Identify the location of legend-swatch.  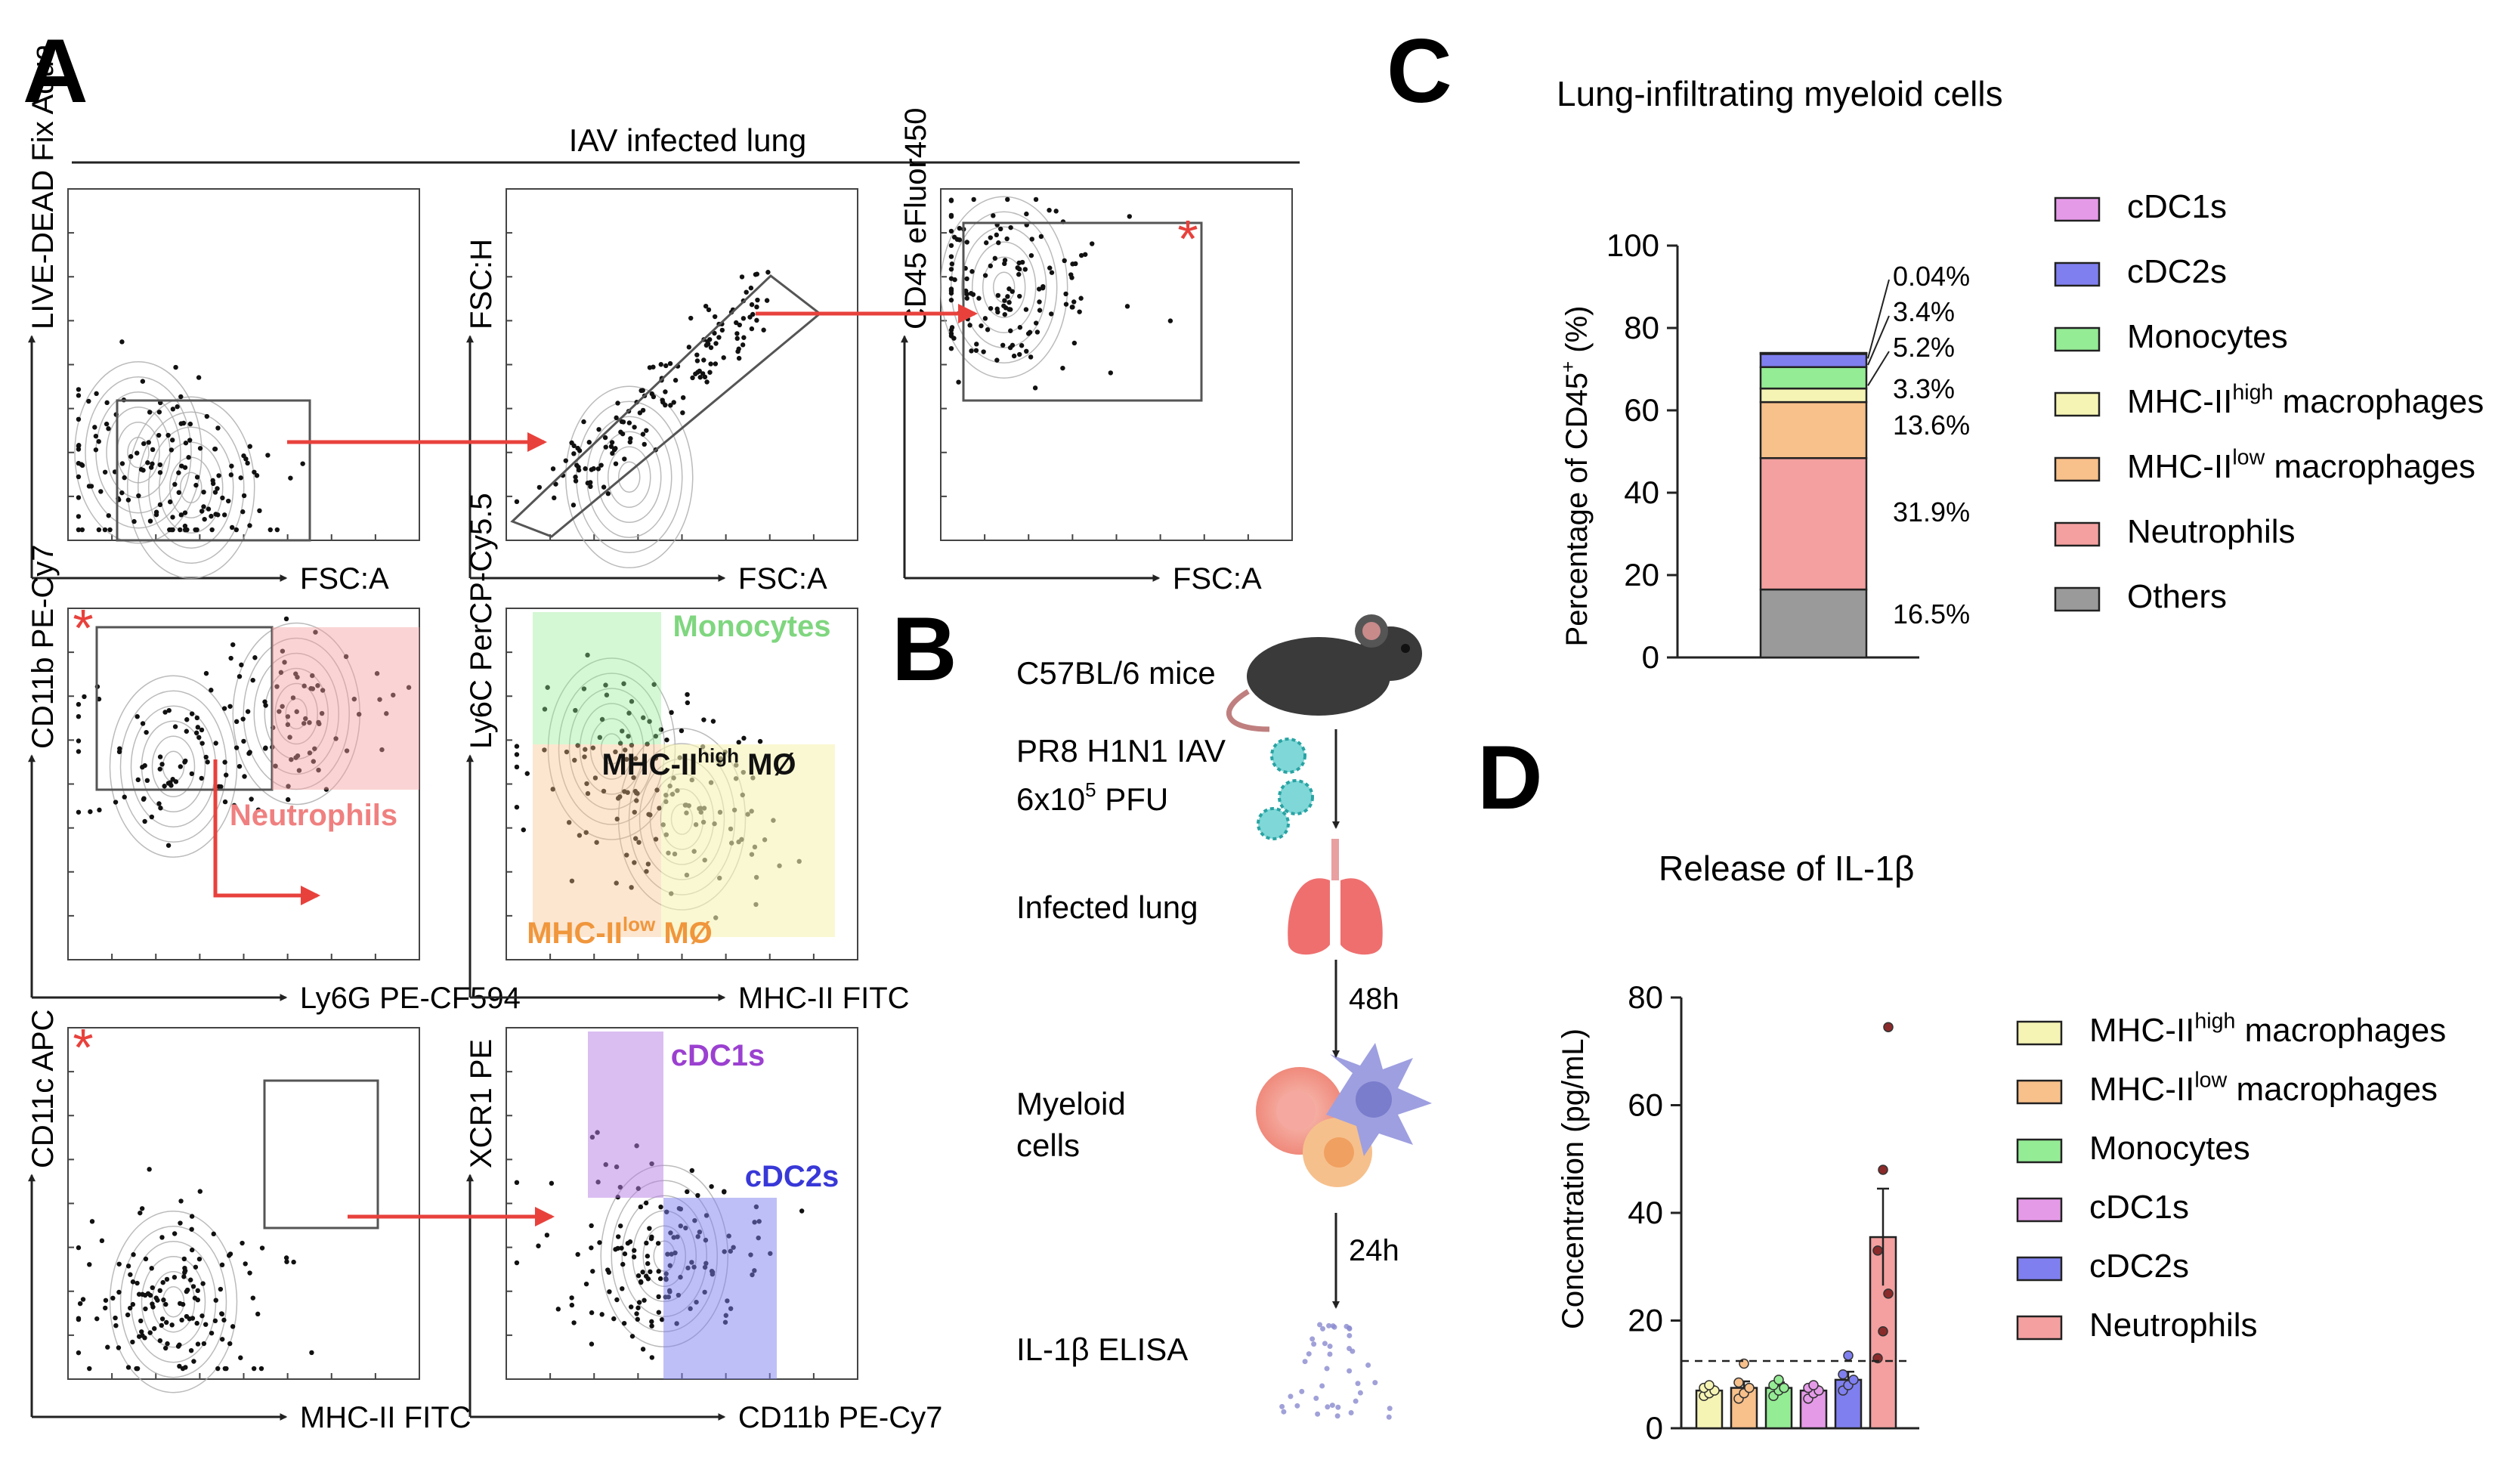
(2039, 1269).